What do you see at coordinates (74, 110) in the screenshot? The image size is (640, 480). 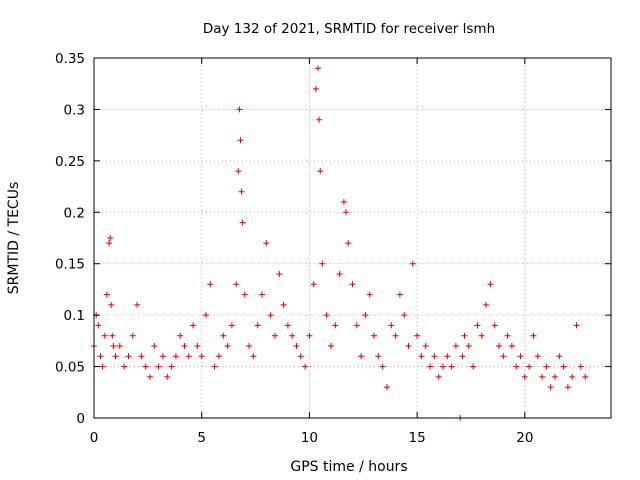 I see `y-tick-label: 0.3` at bounding box center [74, 110].